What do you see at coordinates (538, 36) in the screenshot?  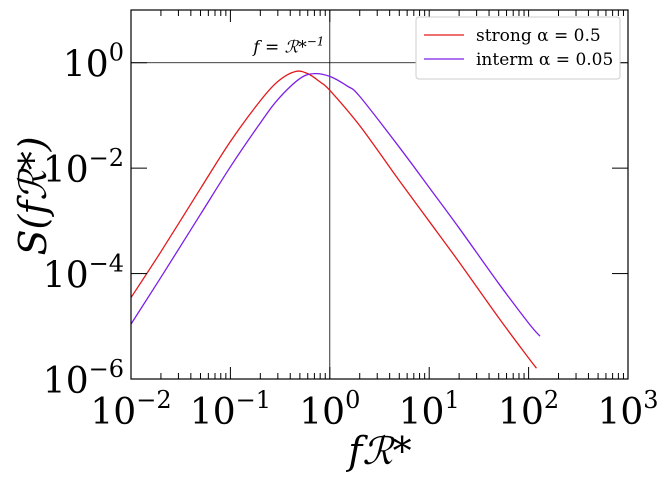 I see `legend-label-0: strong α = 0.5` at bounding box center [538, 36].